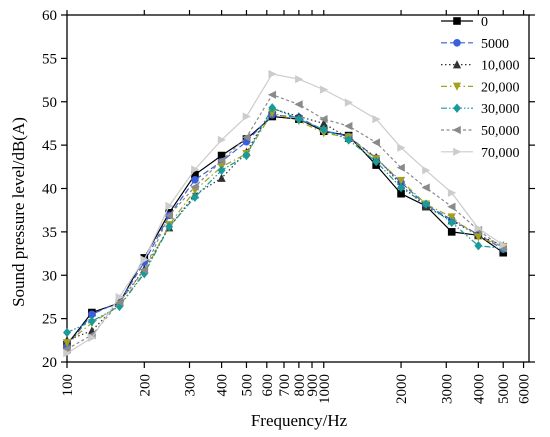 This screenshot has width=550, height=437. What do you see at coordinates (49, 363) in the screenshot?
I see `y-tick-label: 20` at bounding box center [49, 363].